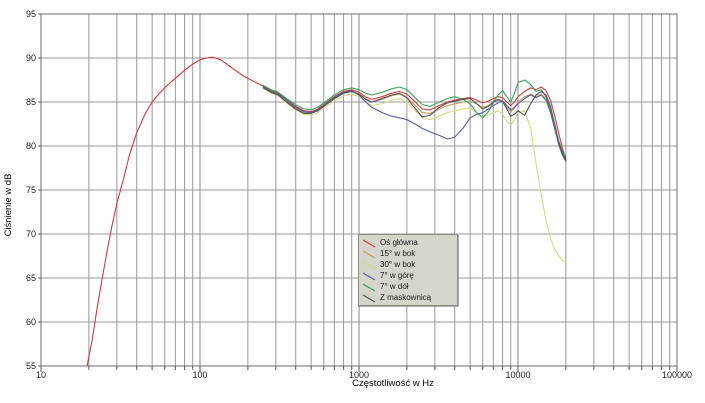 This screenshot has width=705, height=403. I want to click on x-tick-label: 10, so click(41, 375).